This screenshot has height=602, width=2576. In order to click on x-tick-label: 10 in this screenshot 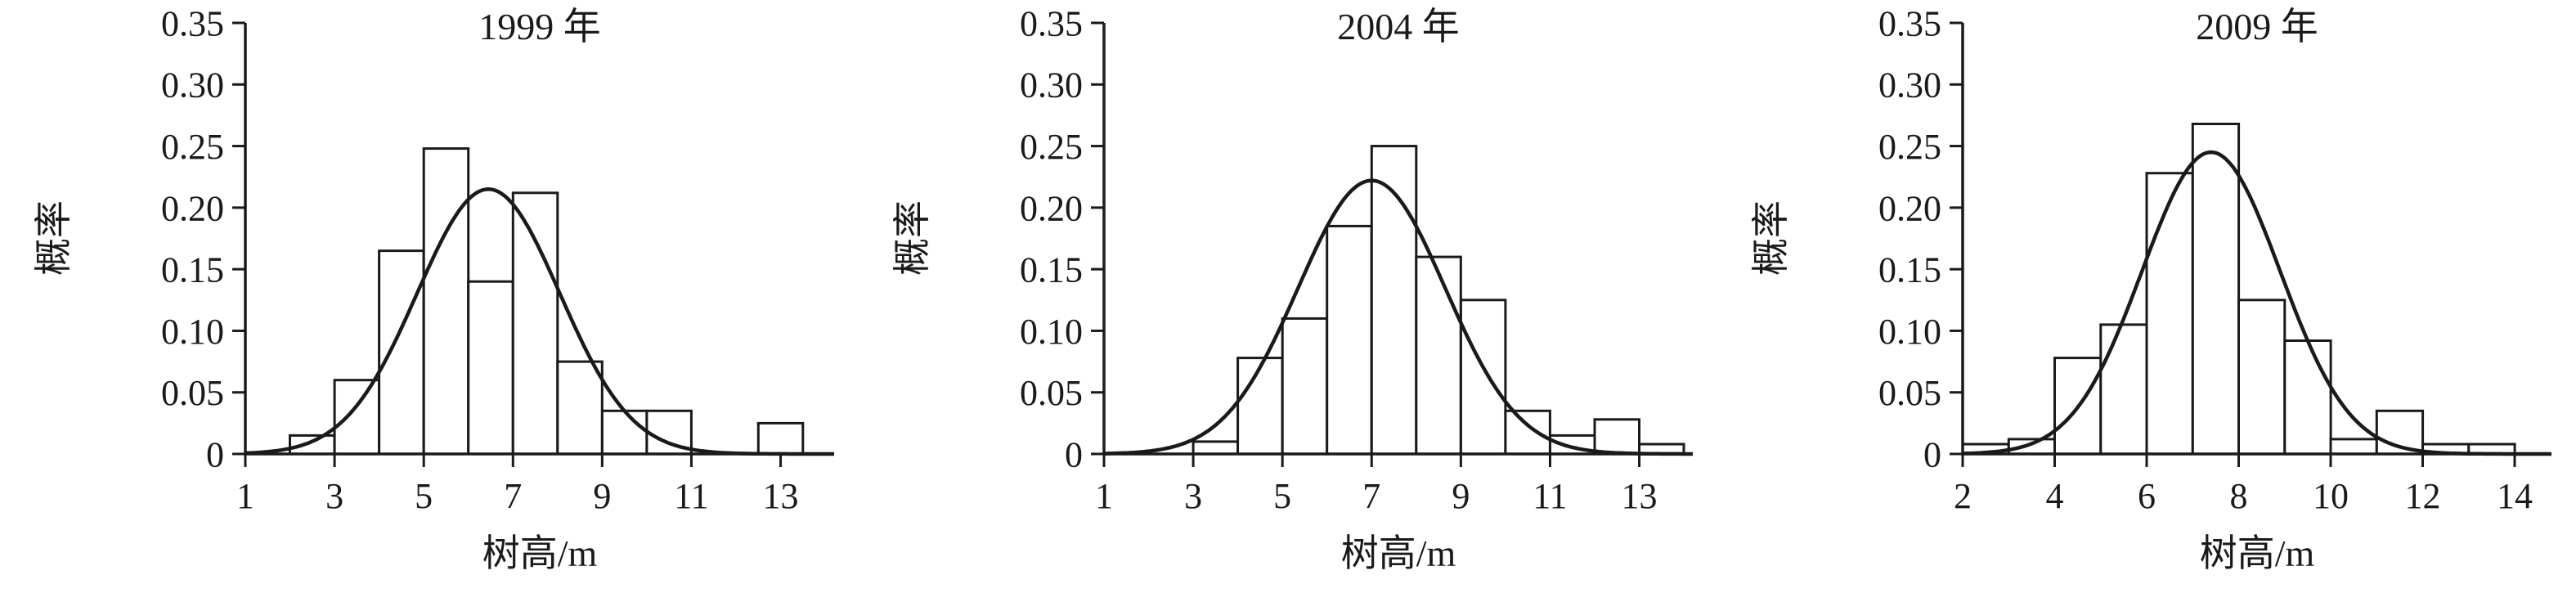, I will do `click(2331, 496)`.